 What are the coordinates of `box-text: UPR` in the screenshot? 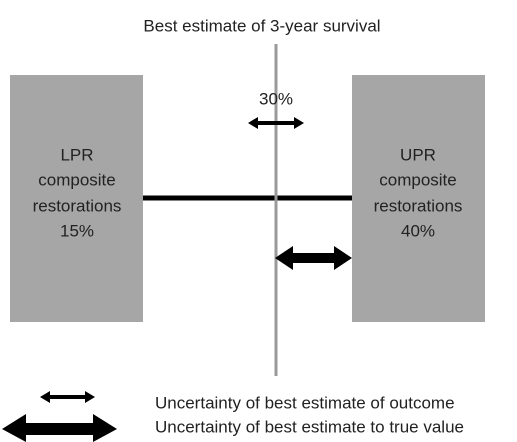 It's located at (418, 154).